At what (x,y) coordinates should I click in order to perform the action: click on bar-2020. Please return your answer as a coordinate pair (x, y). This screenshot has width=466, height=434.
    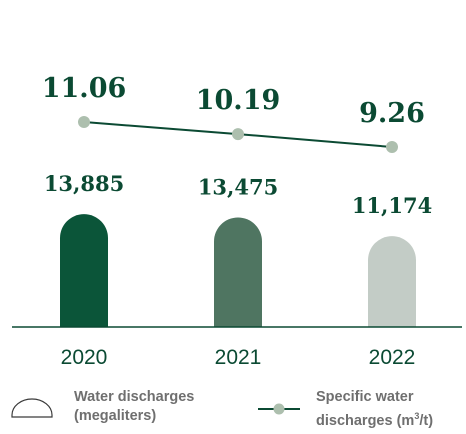
    Looking at the image, I should click on (84, 270).